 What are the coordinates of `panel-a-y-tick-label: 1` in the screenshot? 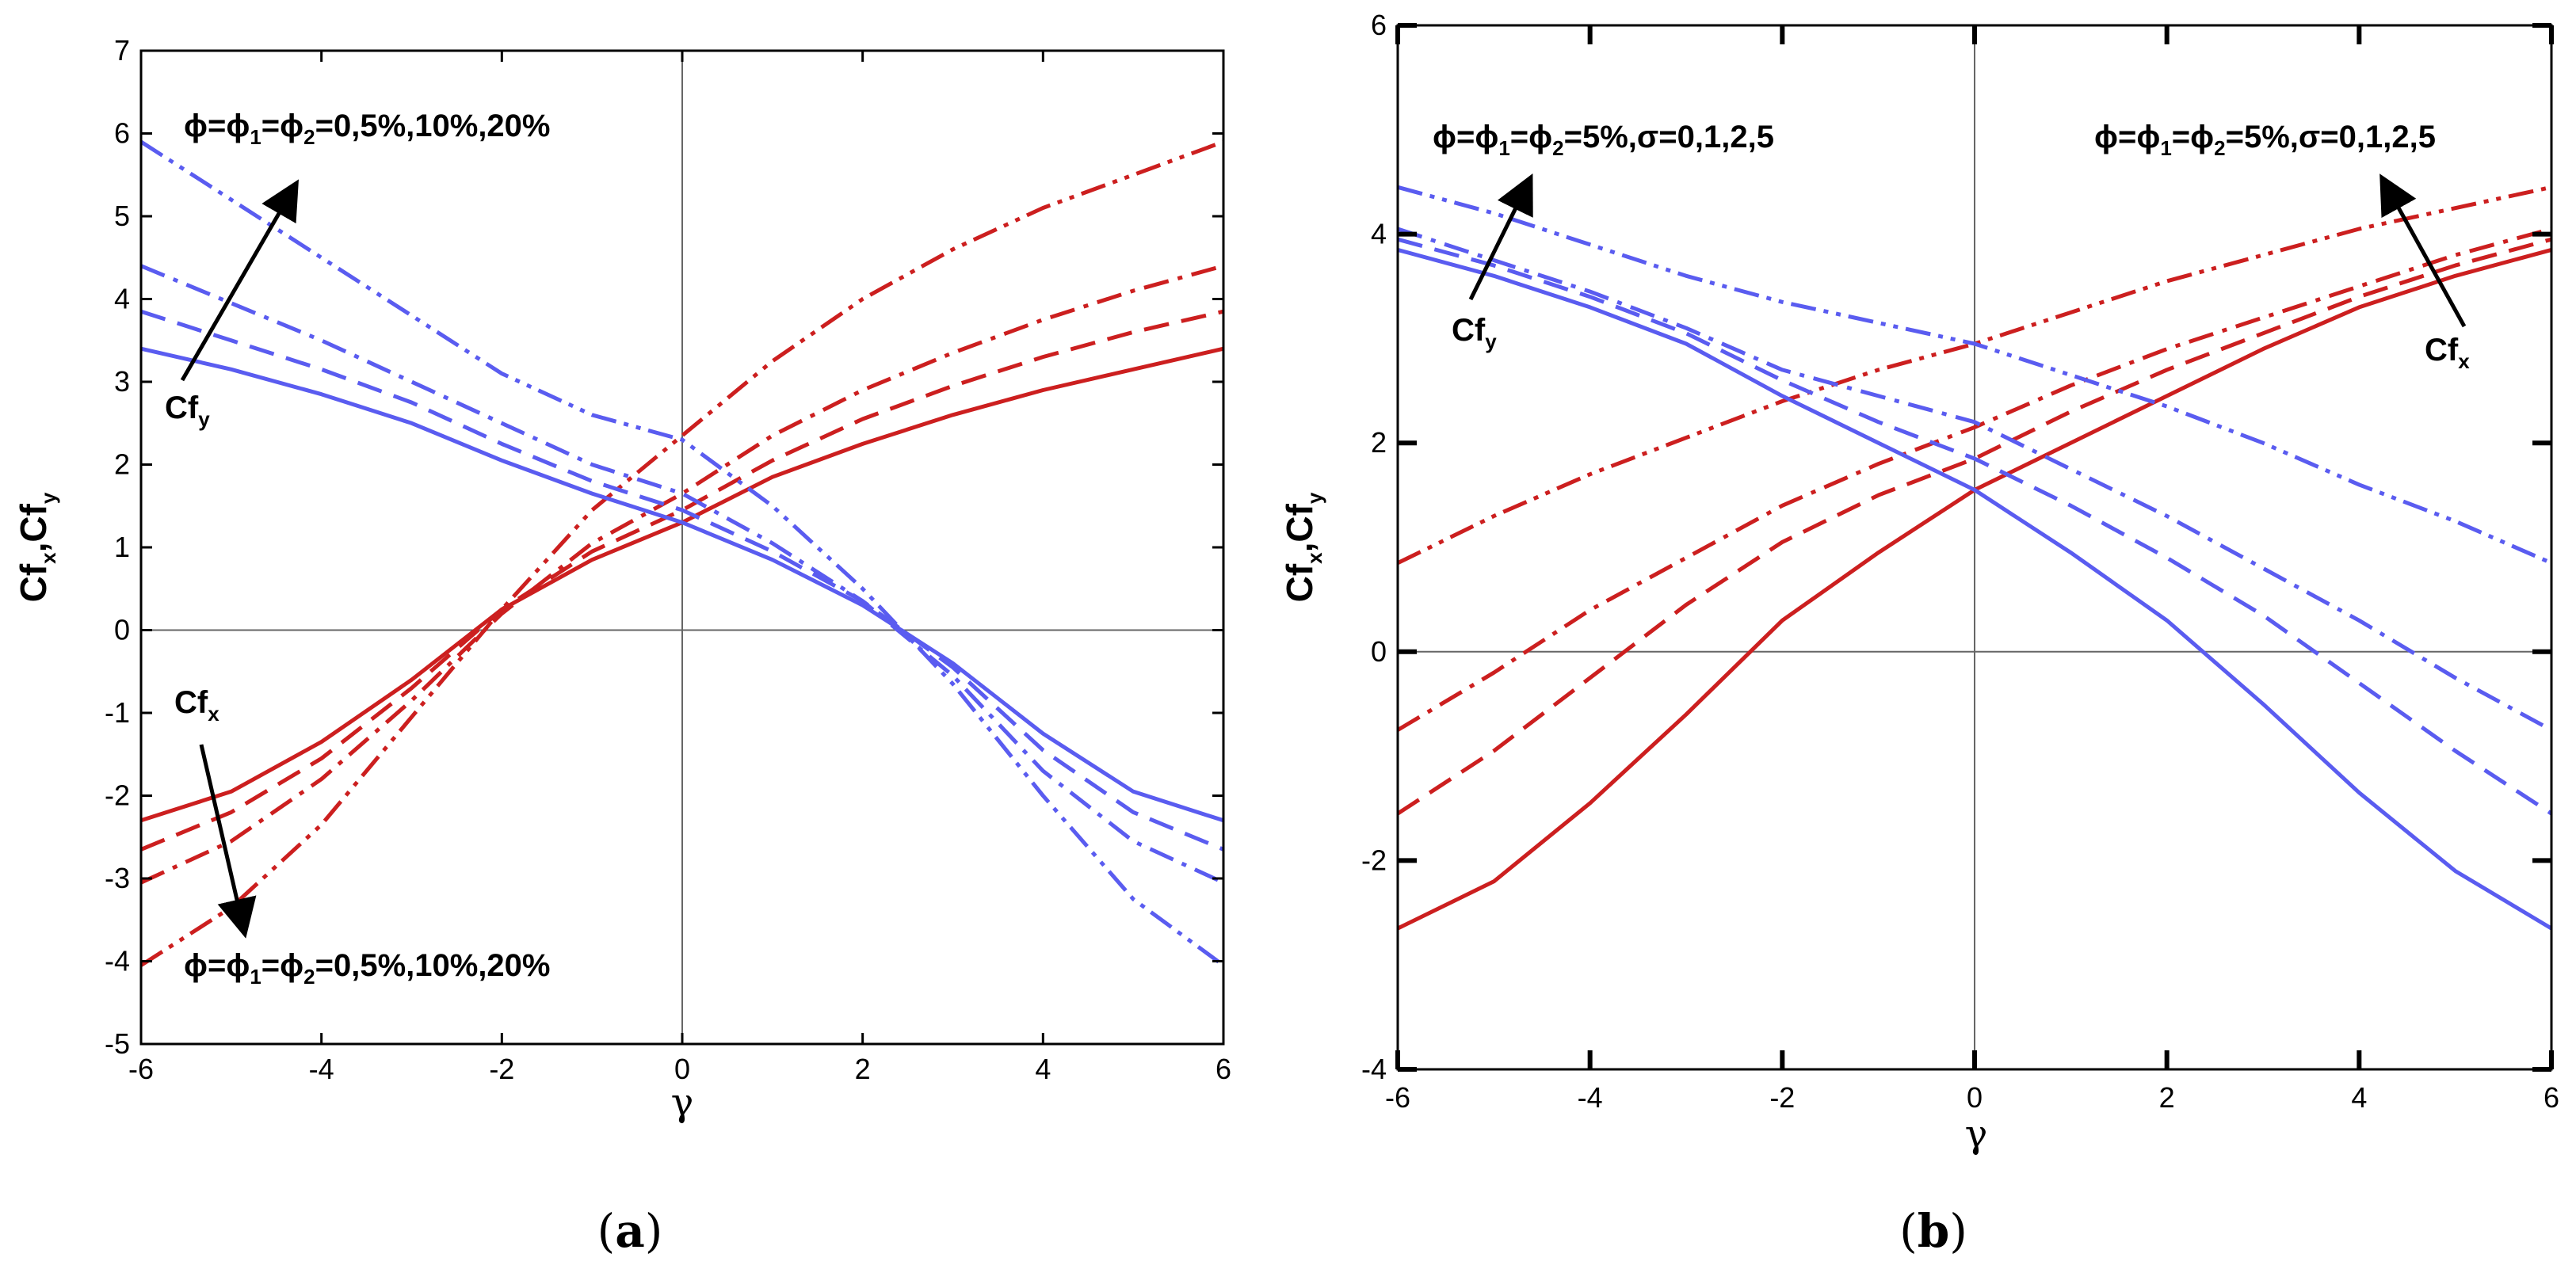 It's located at (122, 547).